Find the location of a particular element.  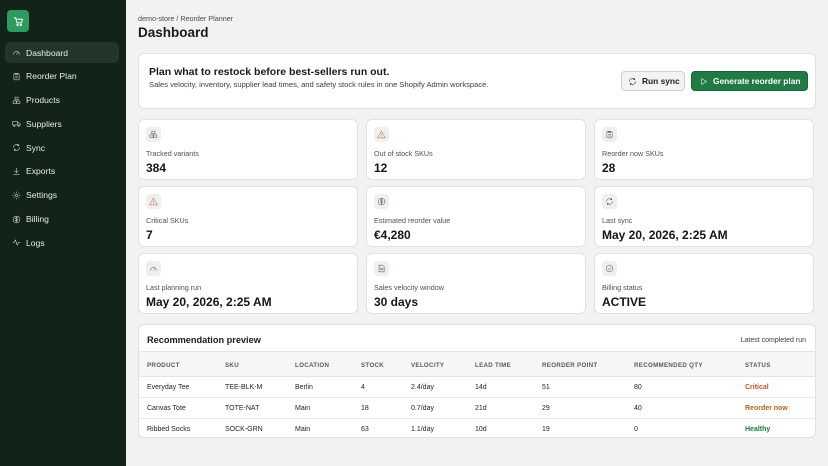

stat-card-last-sync: Last sync May 20, 2026, 2:25 AM is located at coordinates (704, 216).